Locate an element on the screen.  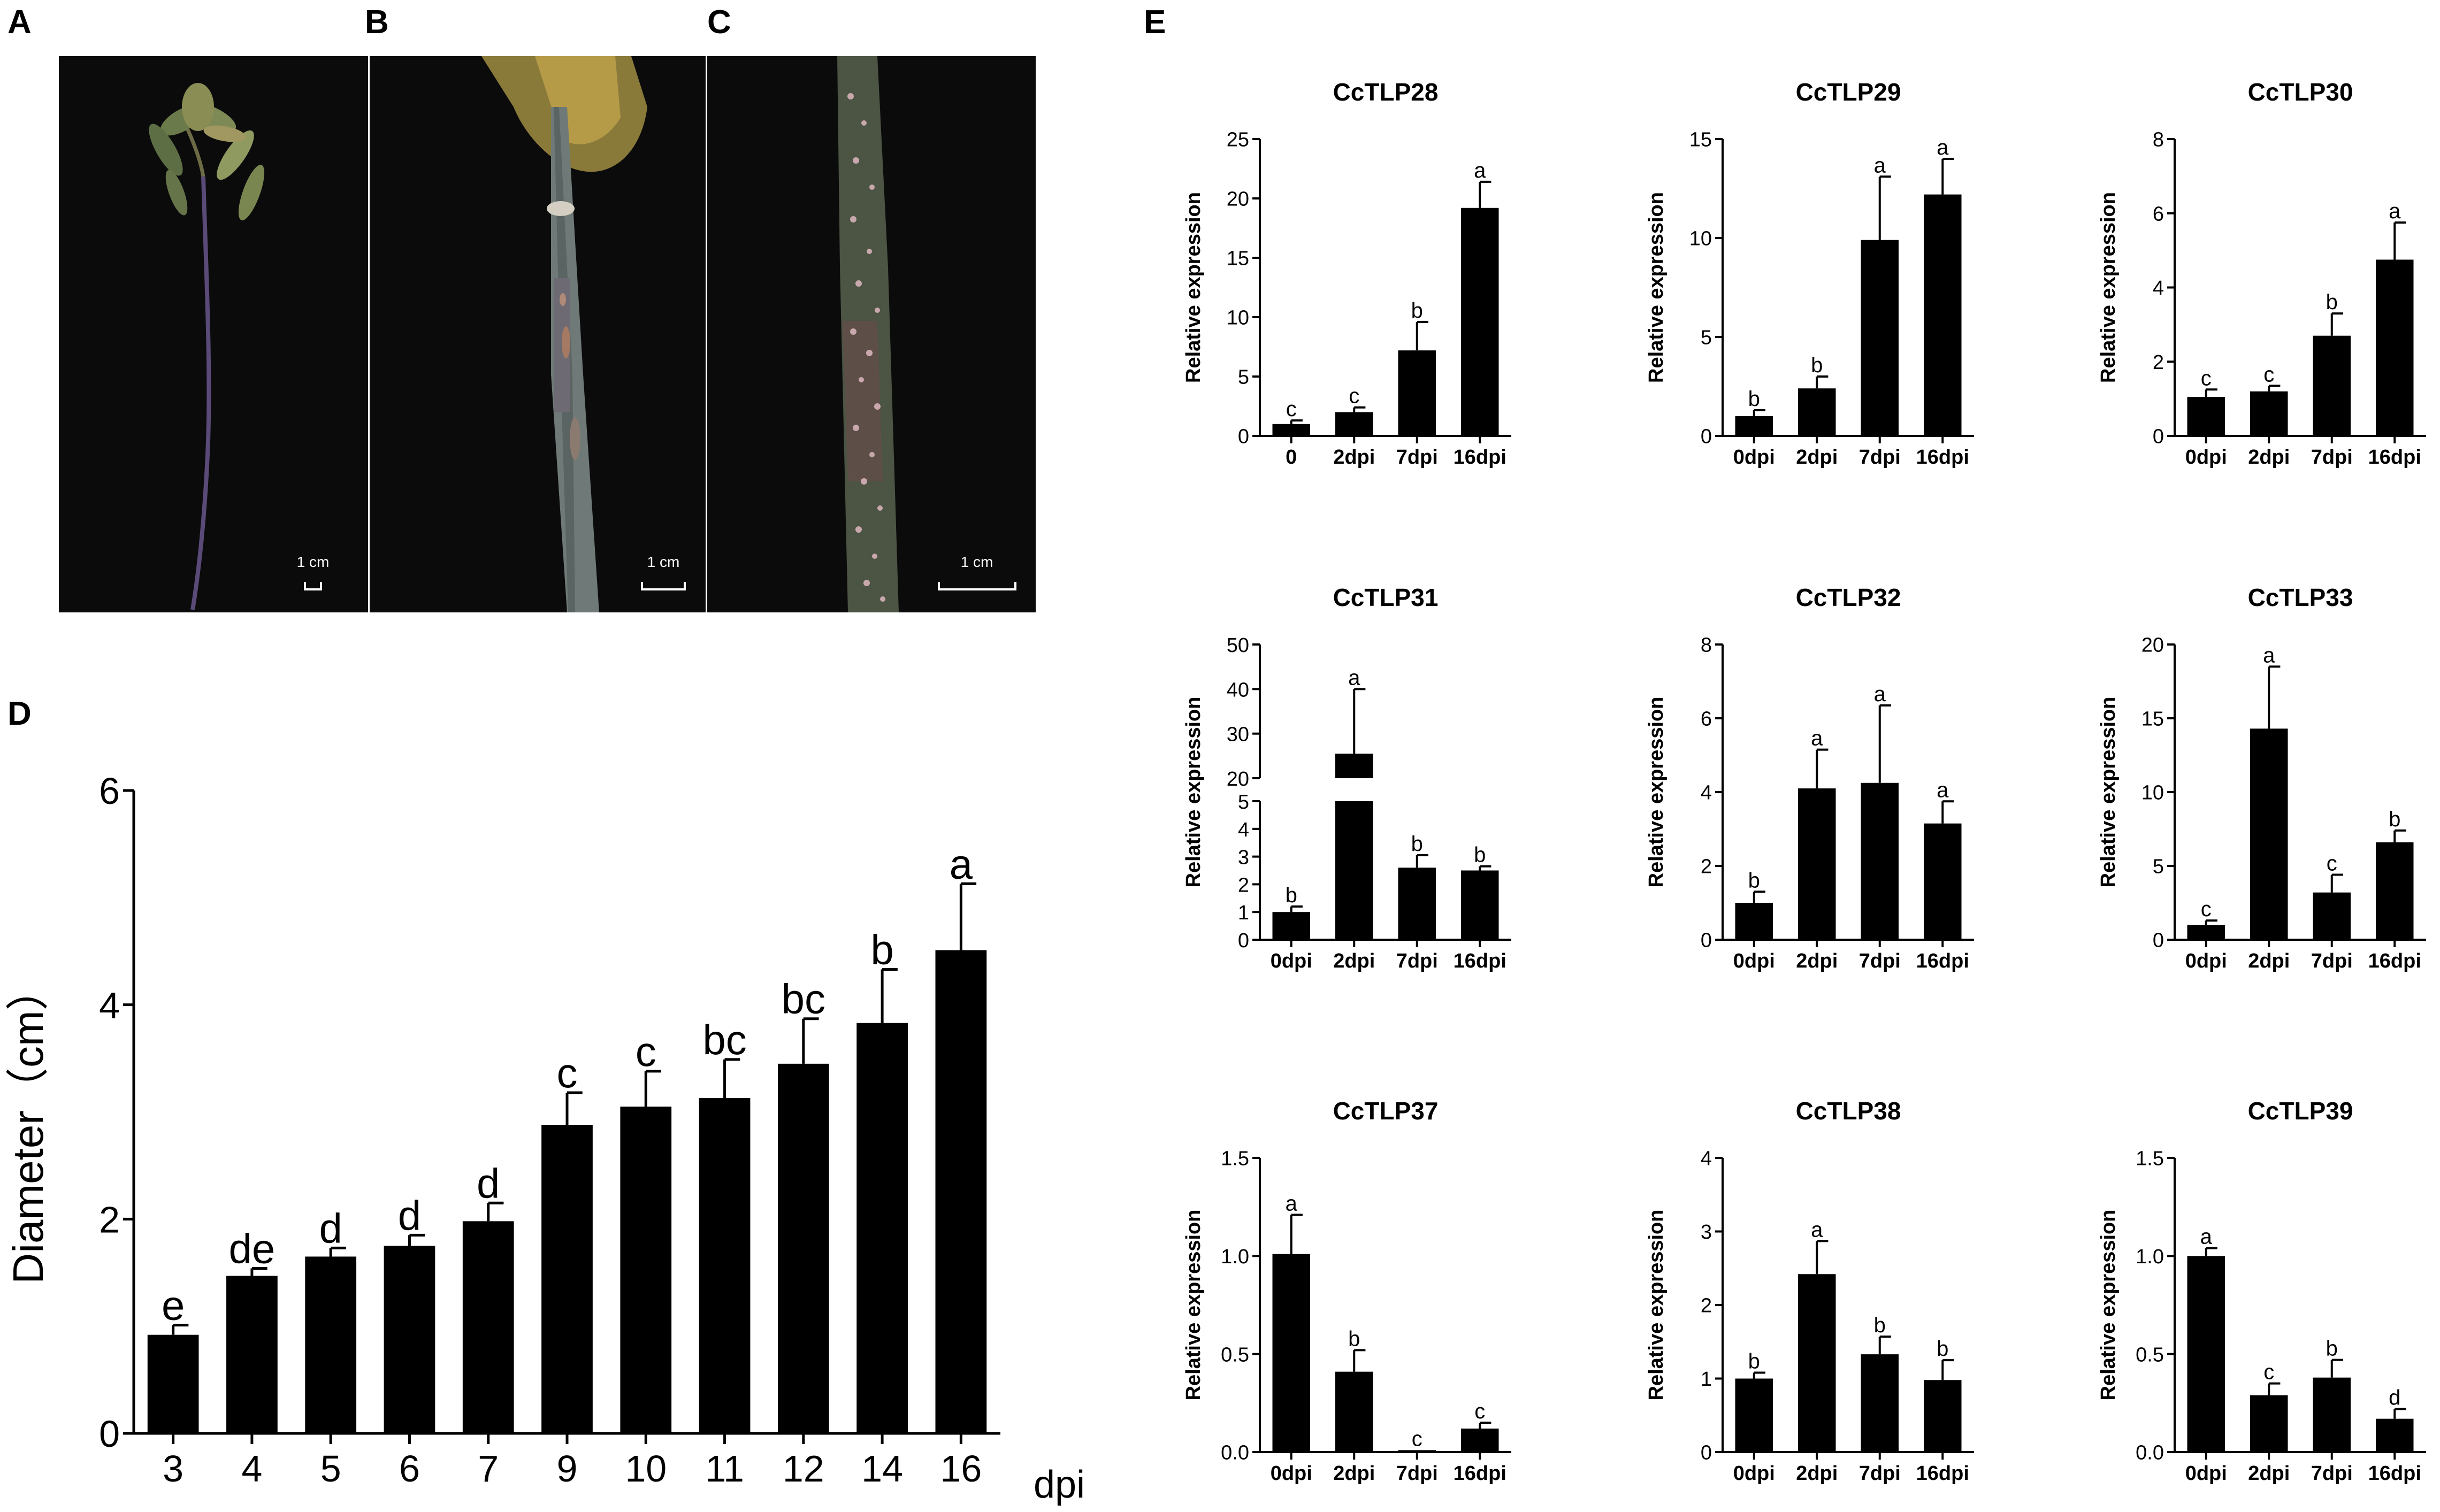
panel-letter-e: E is located at coordinates (1155, 22).